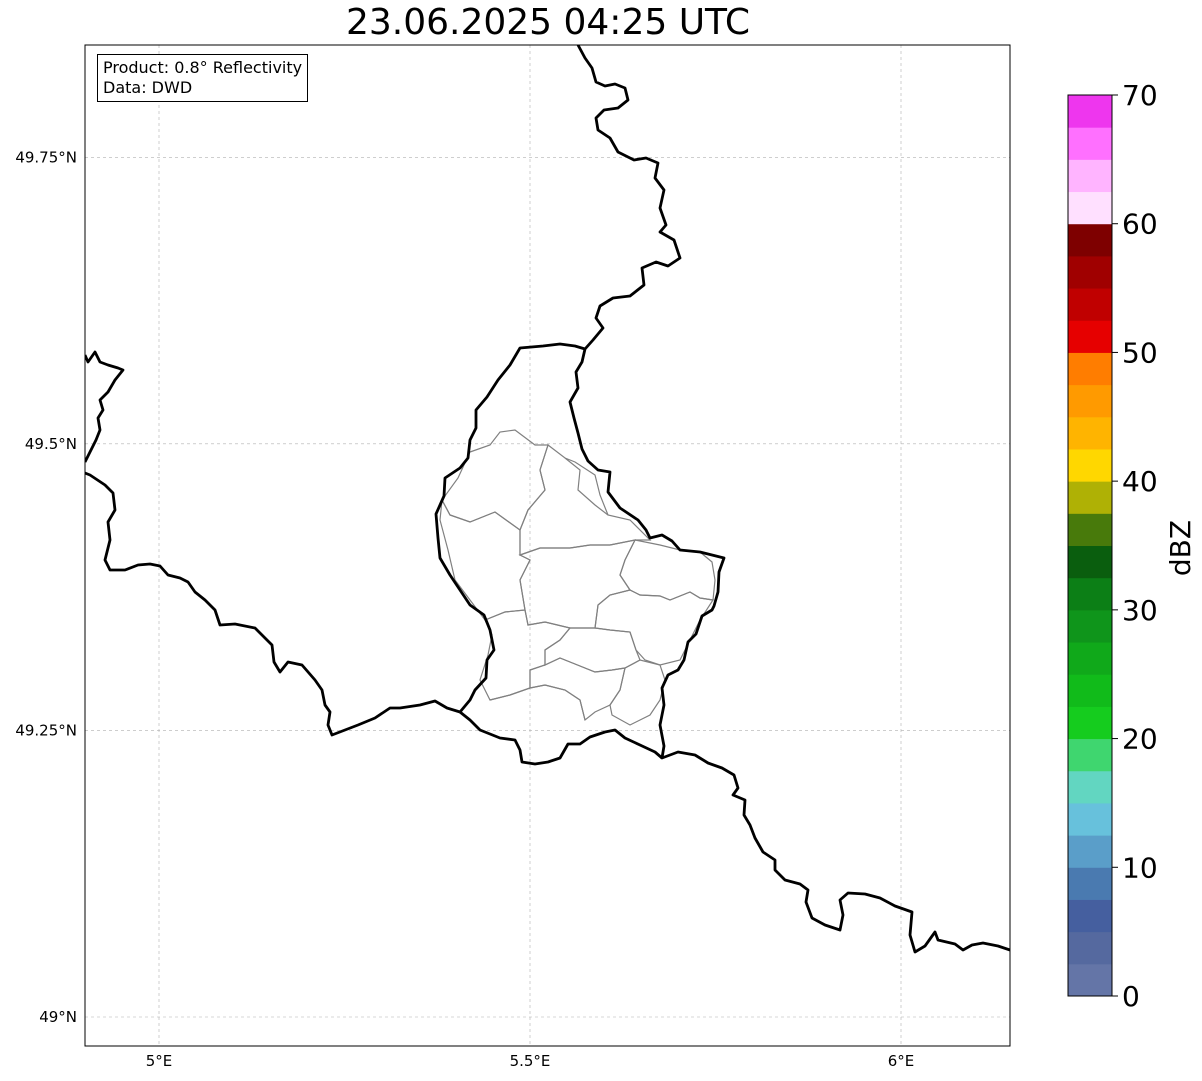  Describe the element at coordinates (51, 444) in the screenshot. I see `y-tick-label: 49.5°N` at that location.